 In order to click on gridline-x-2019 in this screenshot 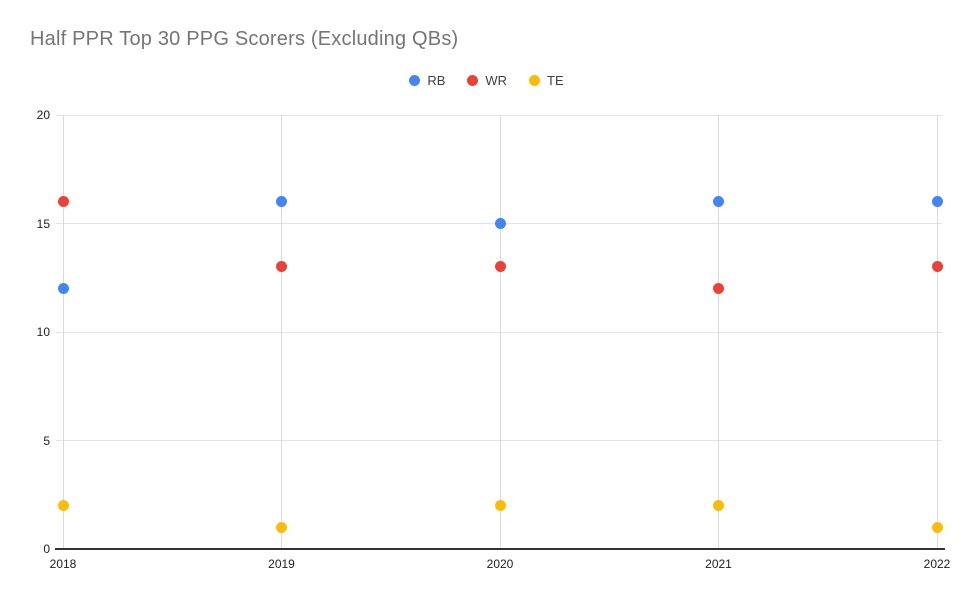, I will do `click(281, 332)`.